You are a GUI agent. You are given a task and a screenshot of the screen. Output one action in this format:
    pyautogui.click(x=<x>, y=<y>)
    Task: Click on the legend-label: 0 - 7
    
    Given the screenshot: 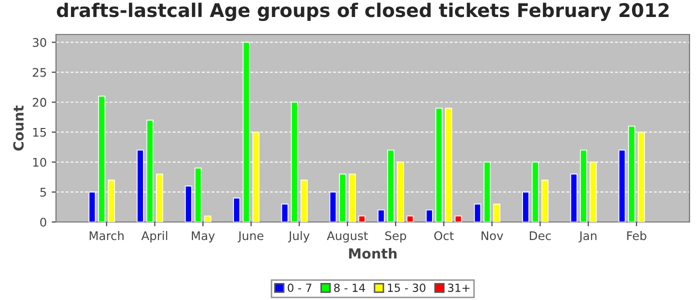 What is the action you would take?
    pyautogui.click(x=300, y=288)
    